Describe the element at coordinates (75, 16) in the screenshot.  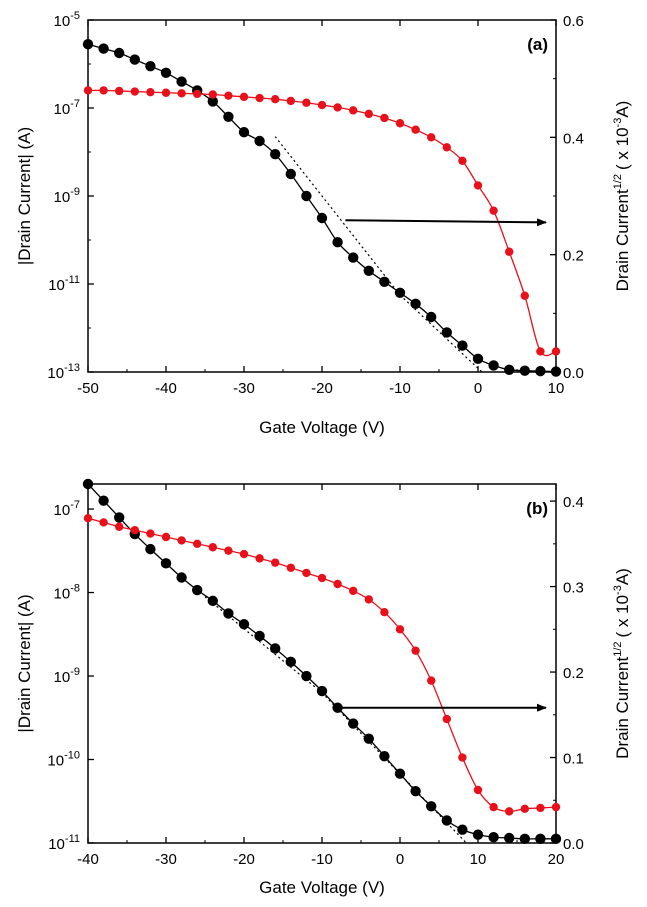
I see `tick-exponent: -5` at that location.